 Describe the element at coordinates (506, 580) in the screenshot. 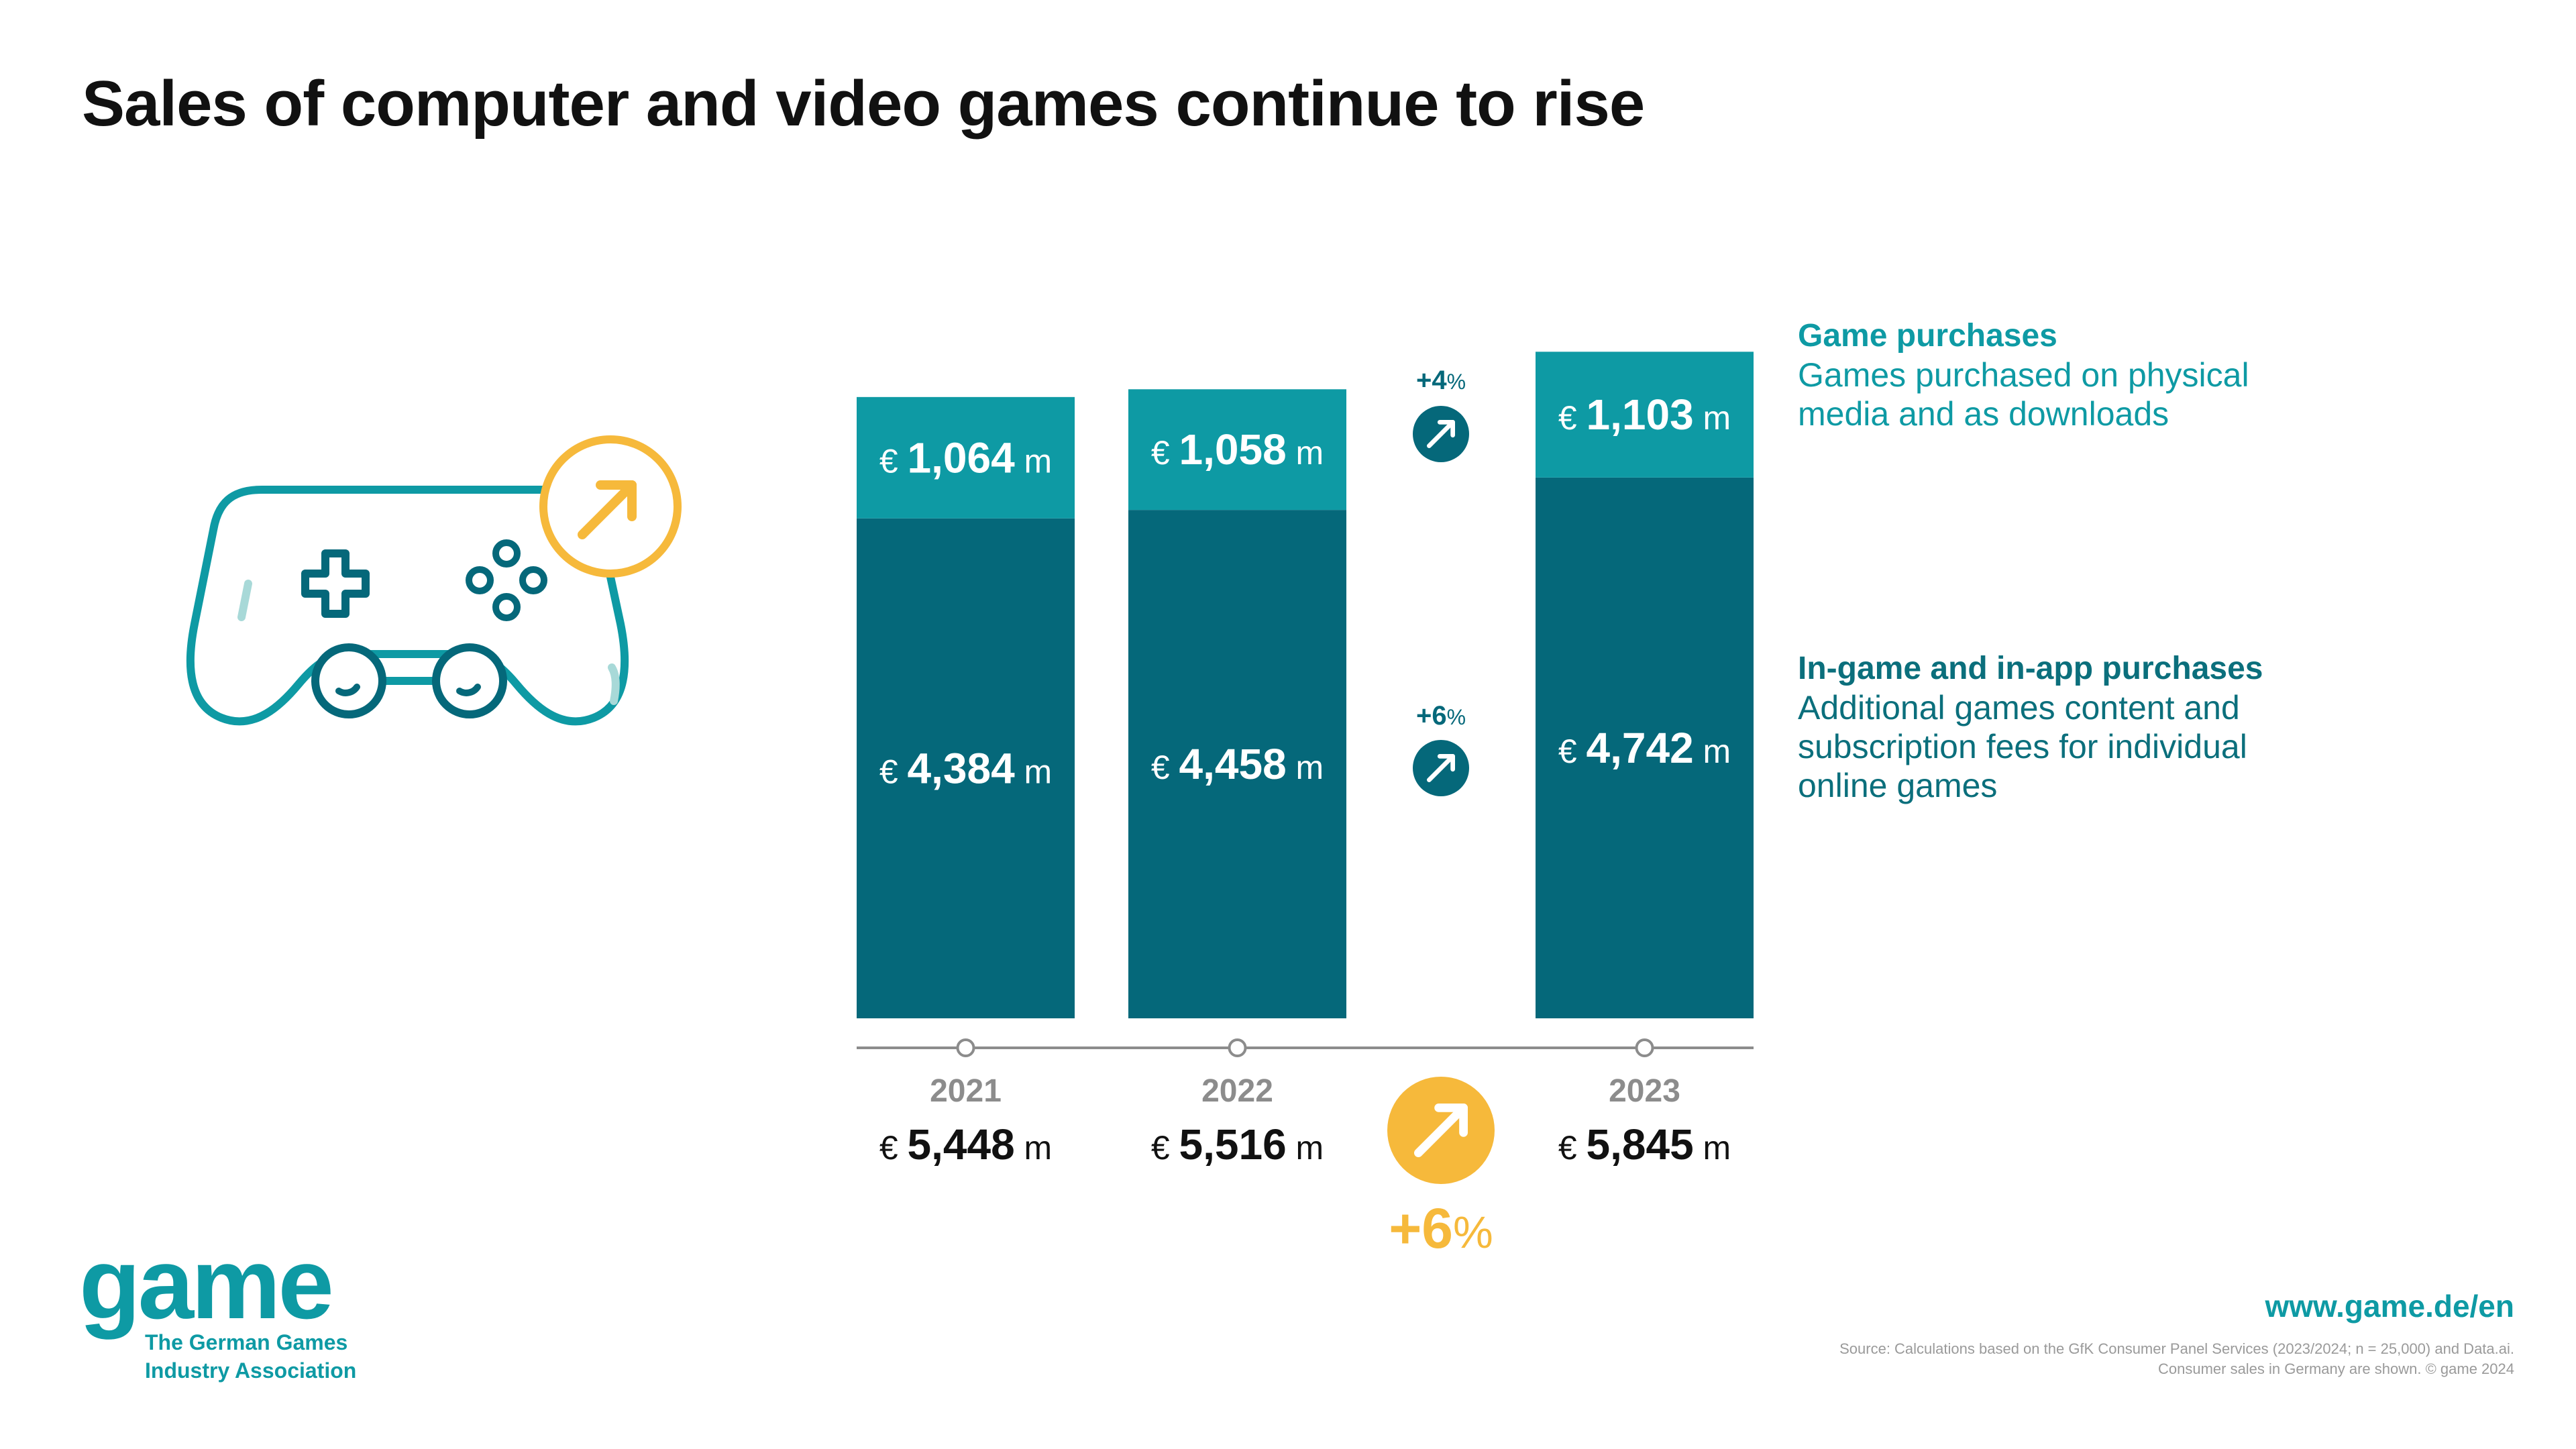

I see `action-buttons-icon` at that location.